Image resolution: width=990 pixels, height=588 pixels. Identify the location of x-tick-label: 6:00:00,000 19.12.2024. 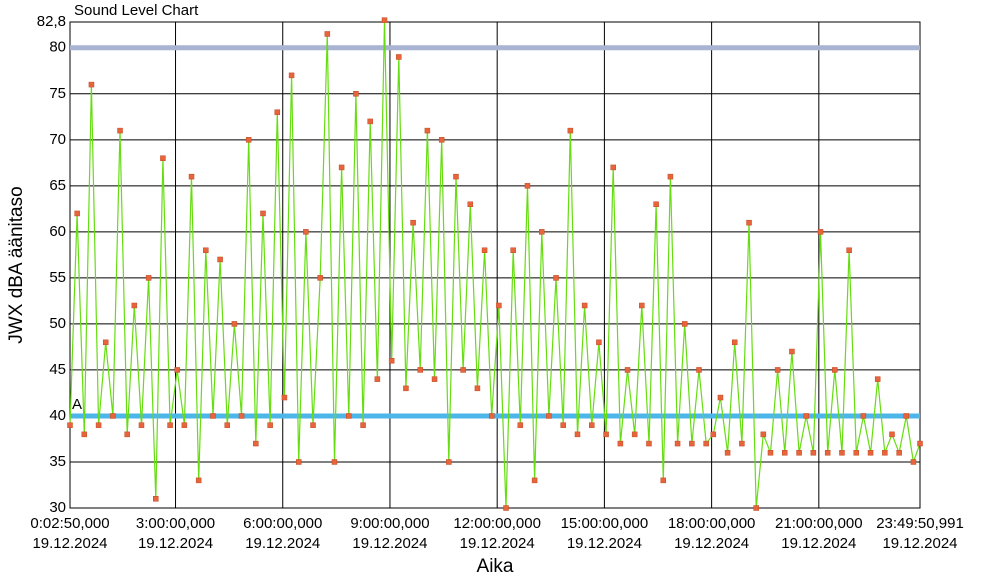
(283, 533).